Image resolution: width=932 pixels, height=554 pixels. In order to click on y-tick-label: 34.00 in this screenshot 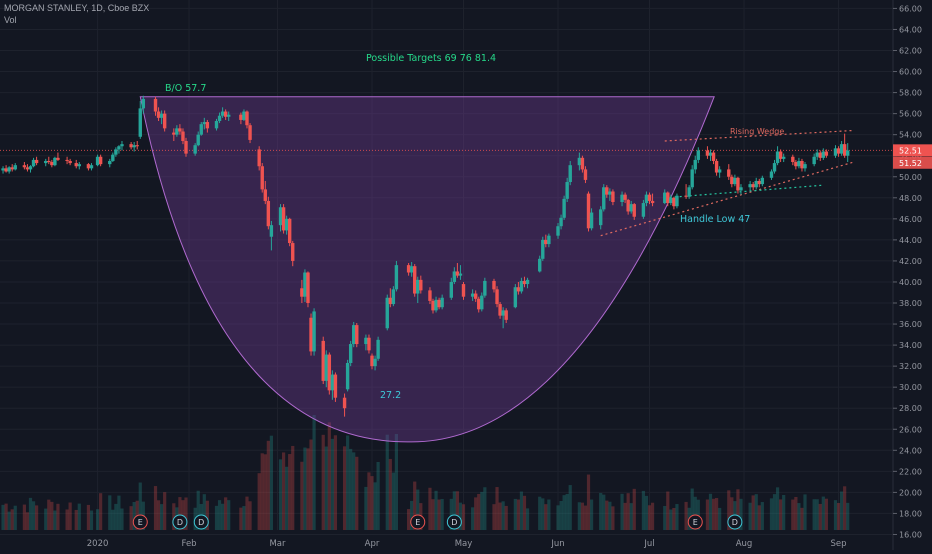, I will do `click(910, 345)`.